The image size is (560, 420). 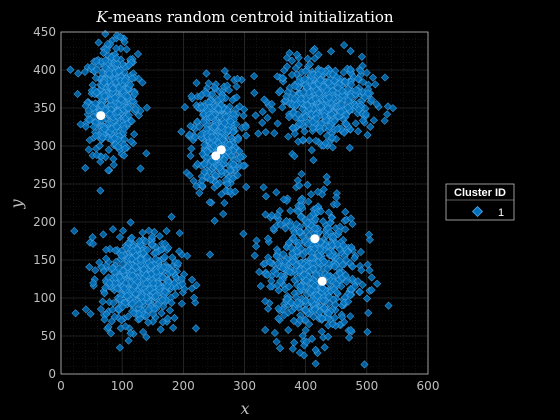 What do you see at coordinates (244, 17) in the screenshot?
I see `chart-title: K-means random centroid initialization` at bounding box center [244, 17].